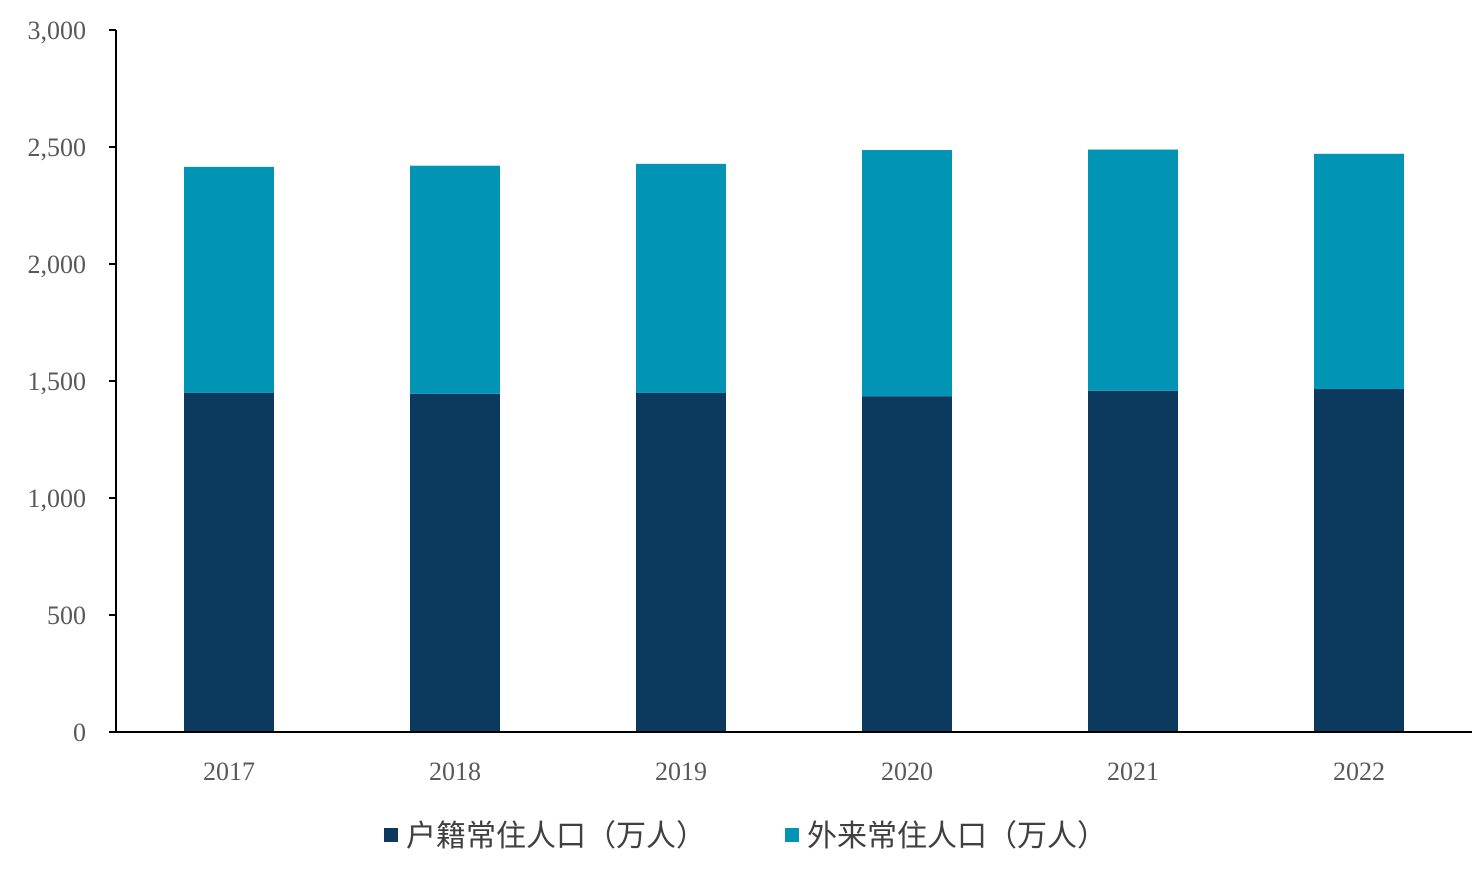 This screenshot has width=1480, height=883. Describe the element at coordinates (1133, 771) in the screenshot. I see `x-tick-label: 2021` at that location.